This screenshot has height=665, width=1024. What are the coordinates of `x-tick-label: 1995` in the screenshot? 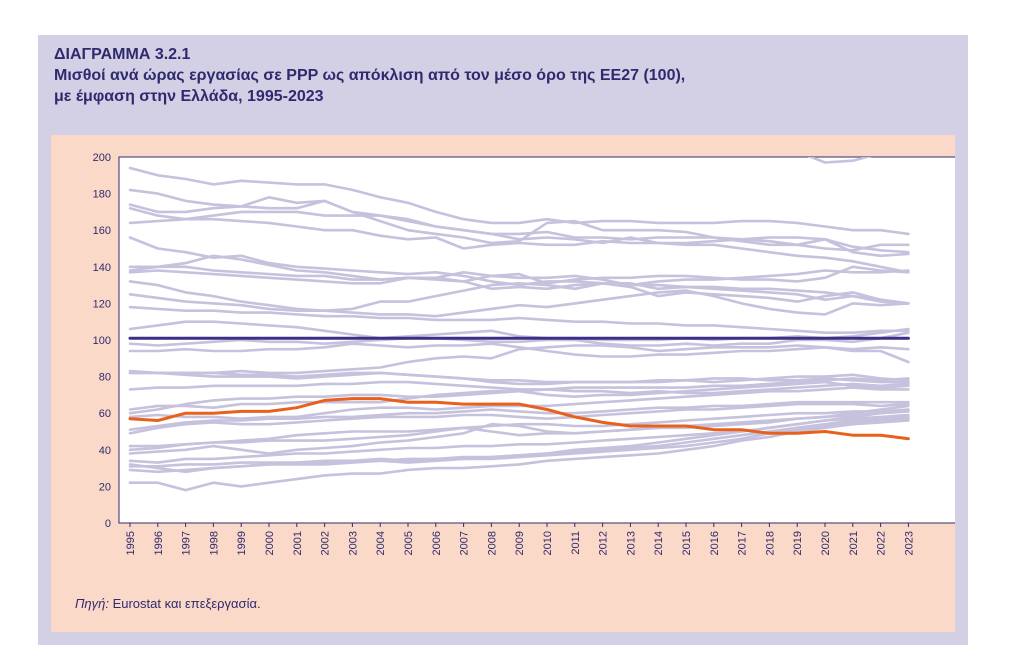 It's located at (131, 543).